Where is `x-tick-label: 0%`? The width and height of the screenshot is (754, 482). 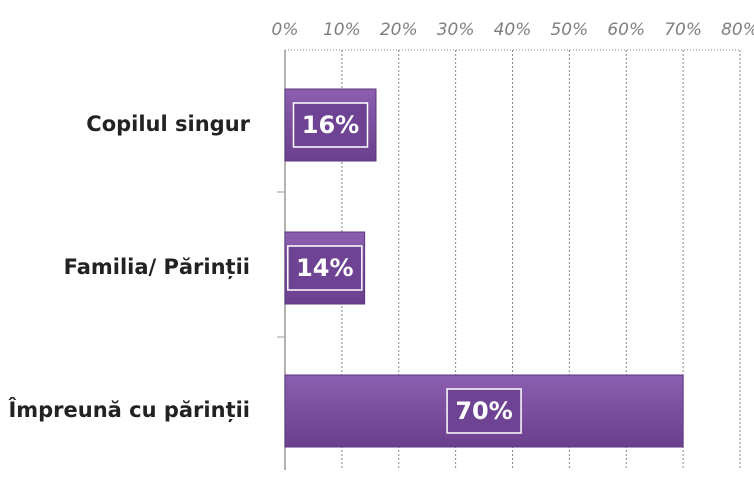
x-tick-label: 0% is located at coordinates (285, 30).